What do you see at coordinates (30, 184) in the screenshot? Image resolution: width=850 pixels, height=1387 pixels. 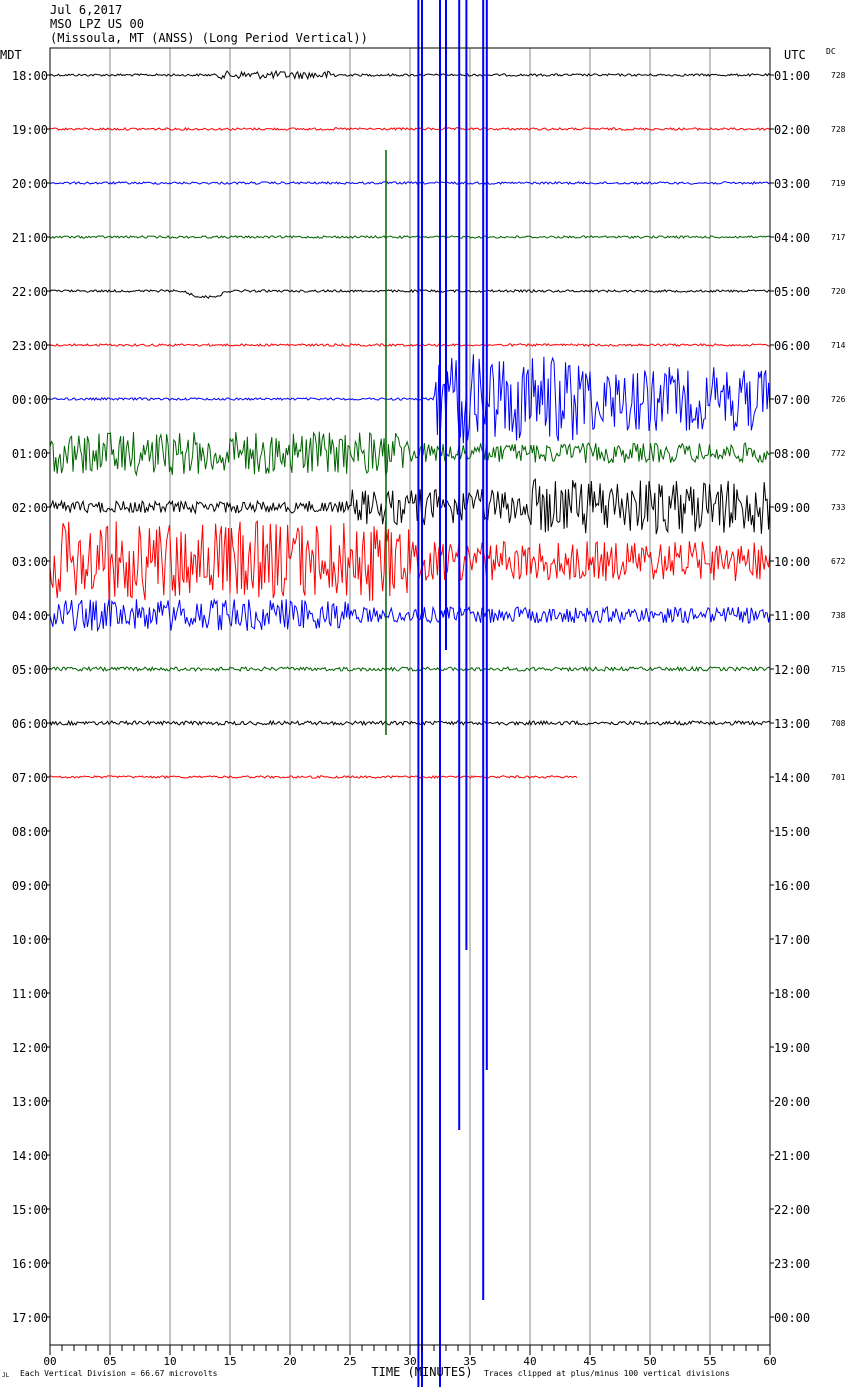 I see `mdt-hour-label: 20:00` at bounding box center [30, 184].